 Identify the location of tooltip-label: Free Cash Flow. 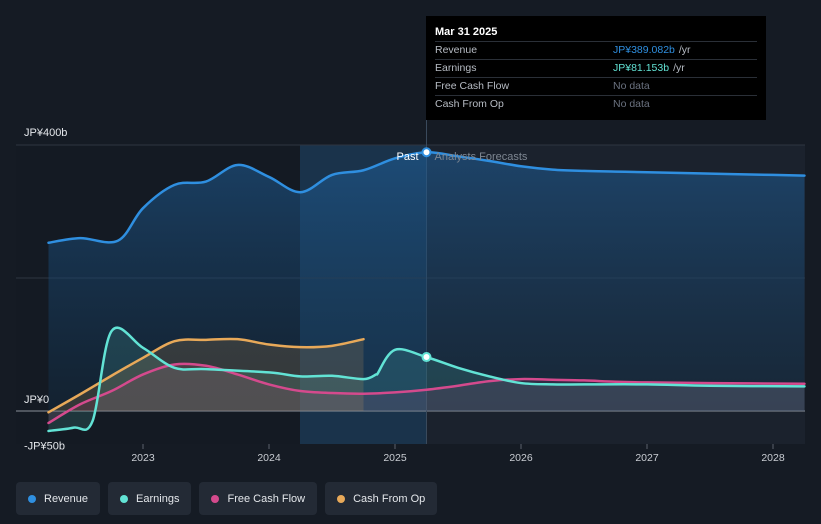
(472, 86).